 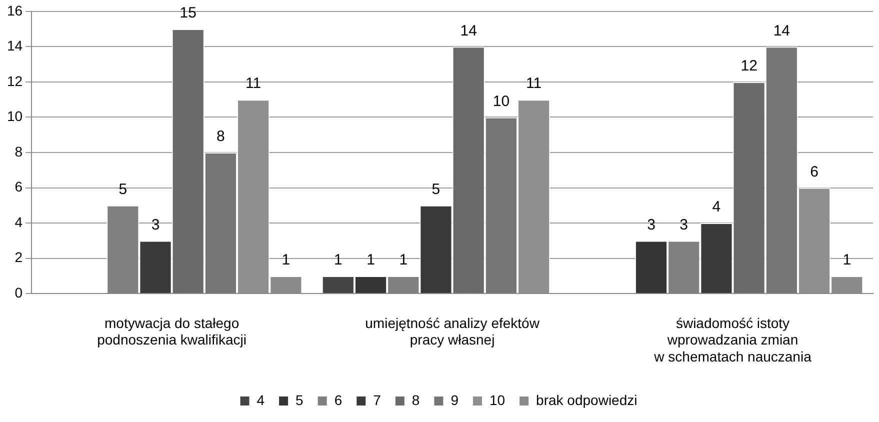 I want to click on y-tick-label: 0, so click(x=18, y=292).